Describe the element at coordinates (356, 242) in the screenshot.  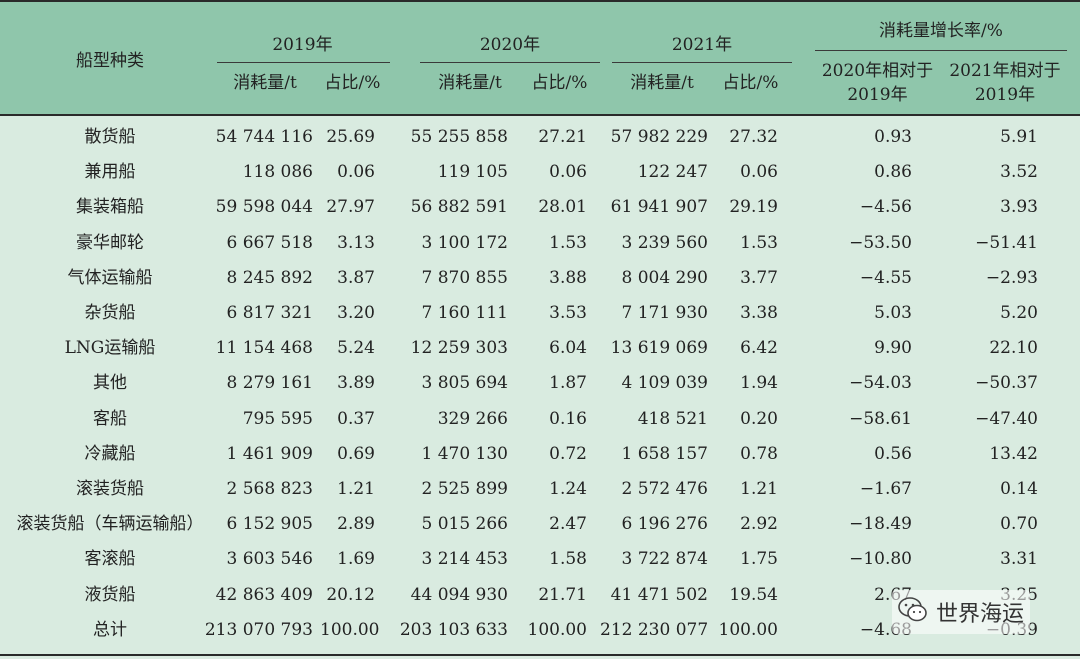
I see `cell-share-2019: 3.13` at that location.